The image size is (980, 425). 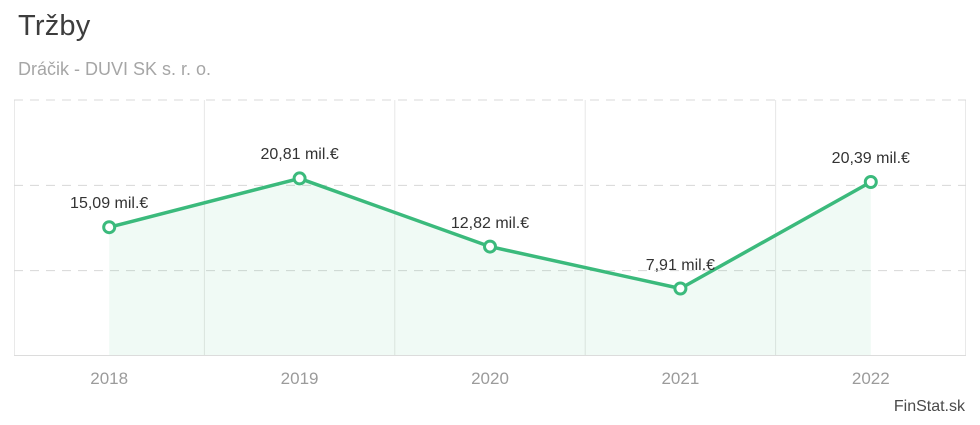 What do you see at coordinates (490, 223) in the screenshot?
I see `value-label-2020: 12,82 mil.€` at bounding box center [490, 223].